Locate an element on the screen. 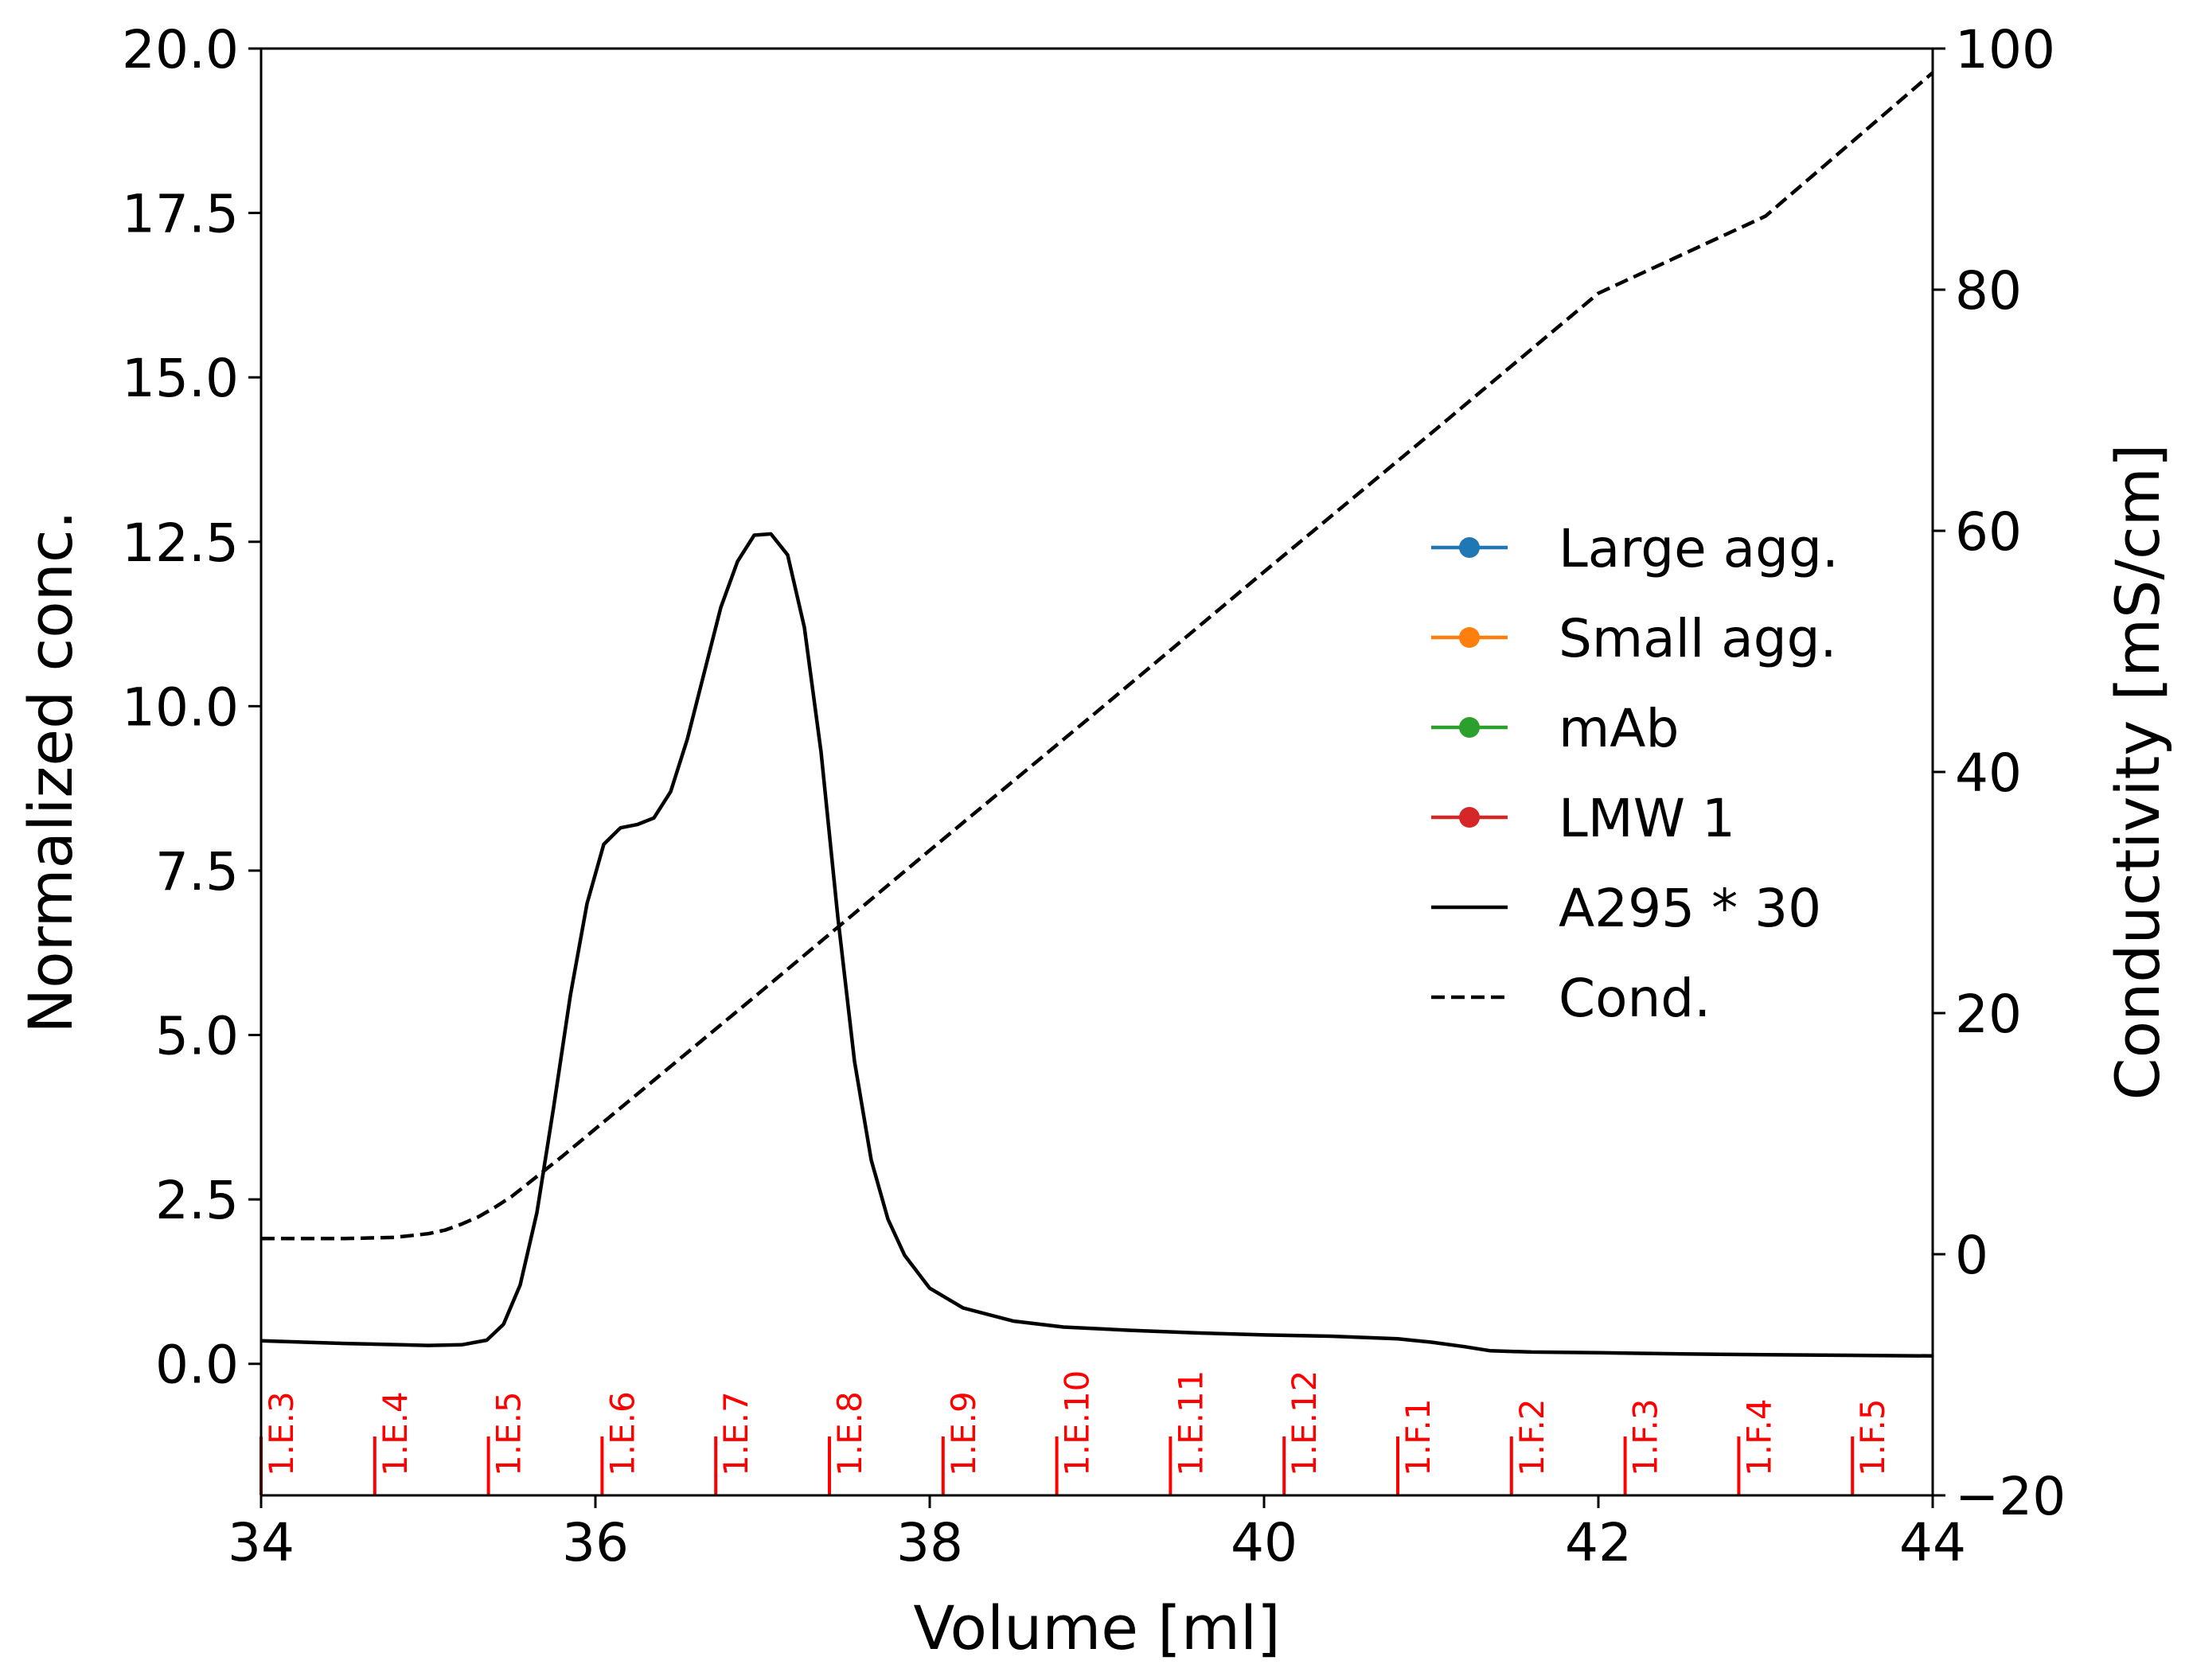  y-tick-label: 5.0 is located at coordinates (197, 1036).